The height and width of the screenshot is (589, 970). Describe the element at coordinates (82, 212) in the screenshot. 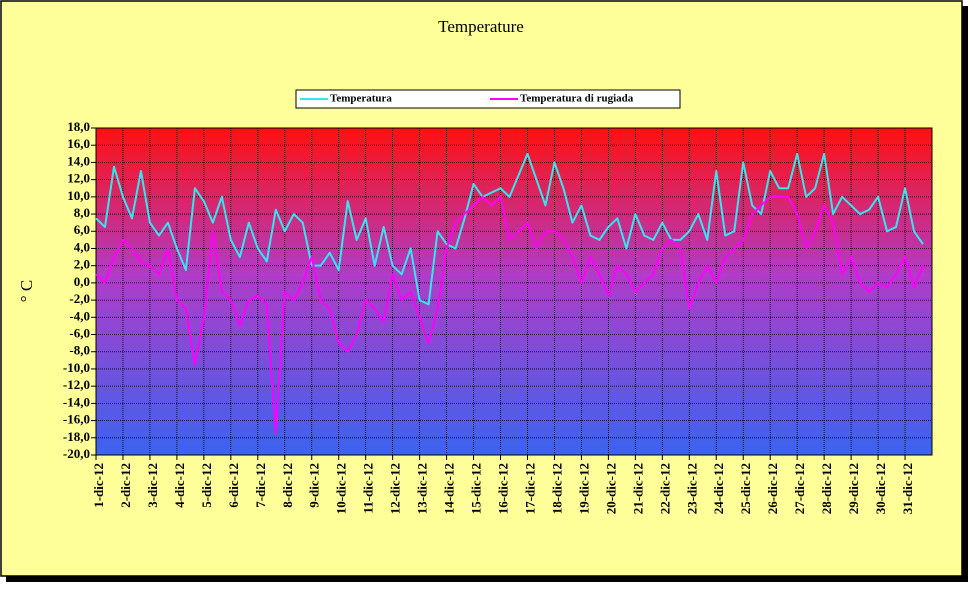

I see `y-tick-label: 8,0` at that location.